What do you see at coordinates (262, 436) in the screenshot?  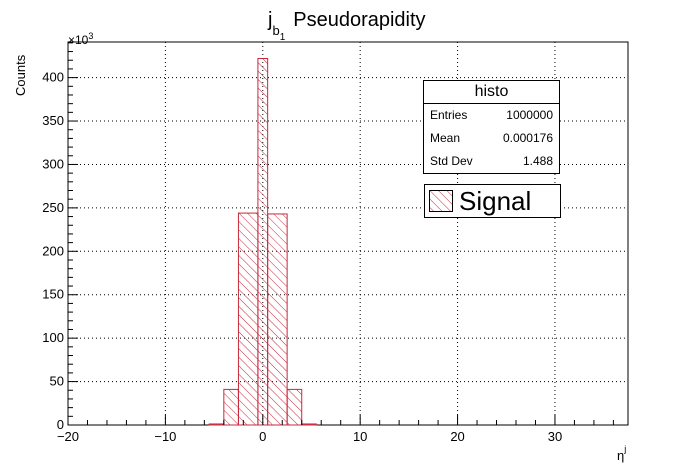 I see `x-tick-label: 0` at bounding box center [262, 436].